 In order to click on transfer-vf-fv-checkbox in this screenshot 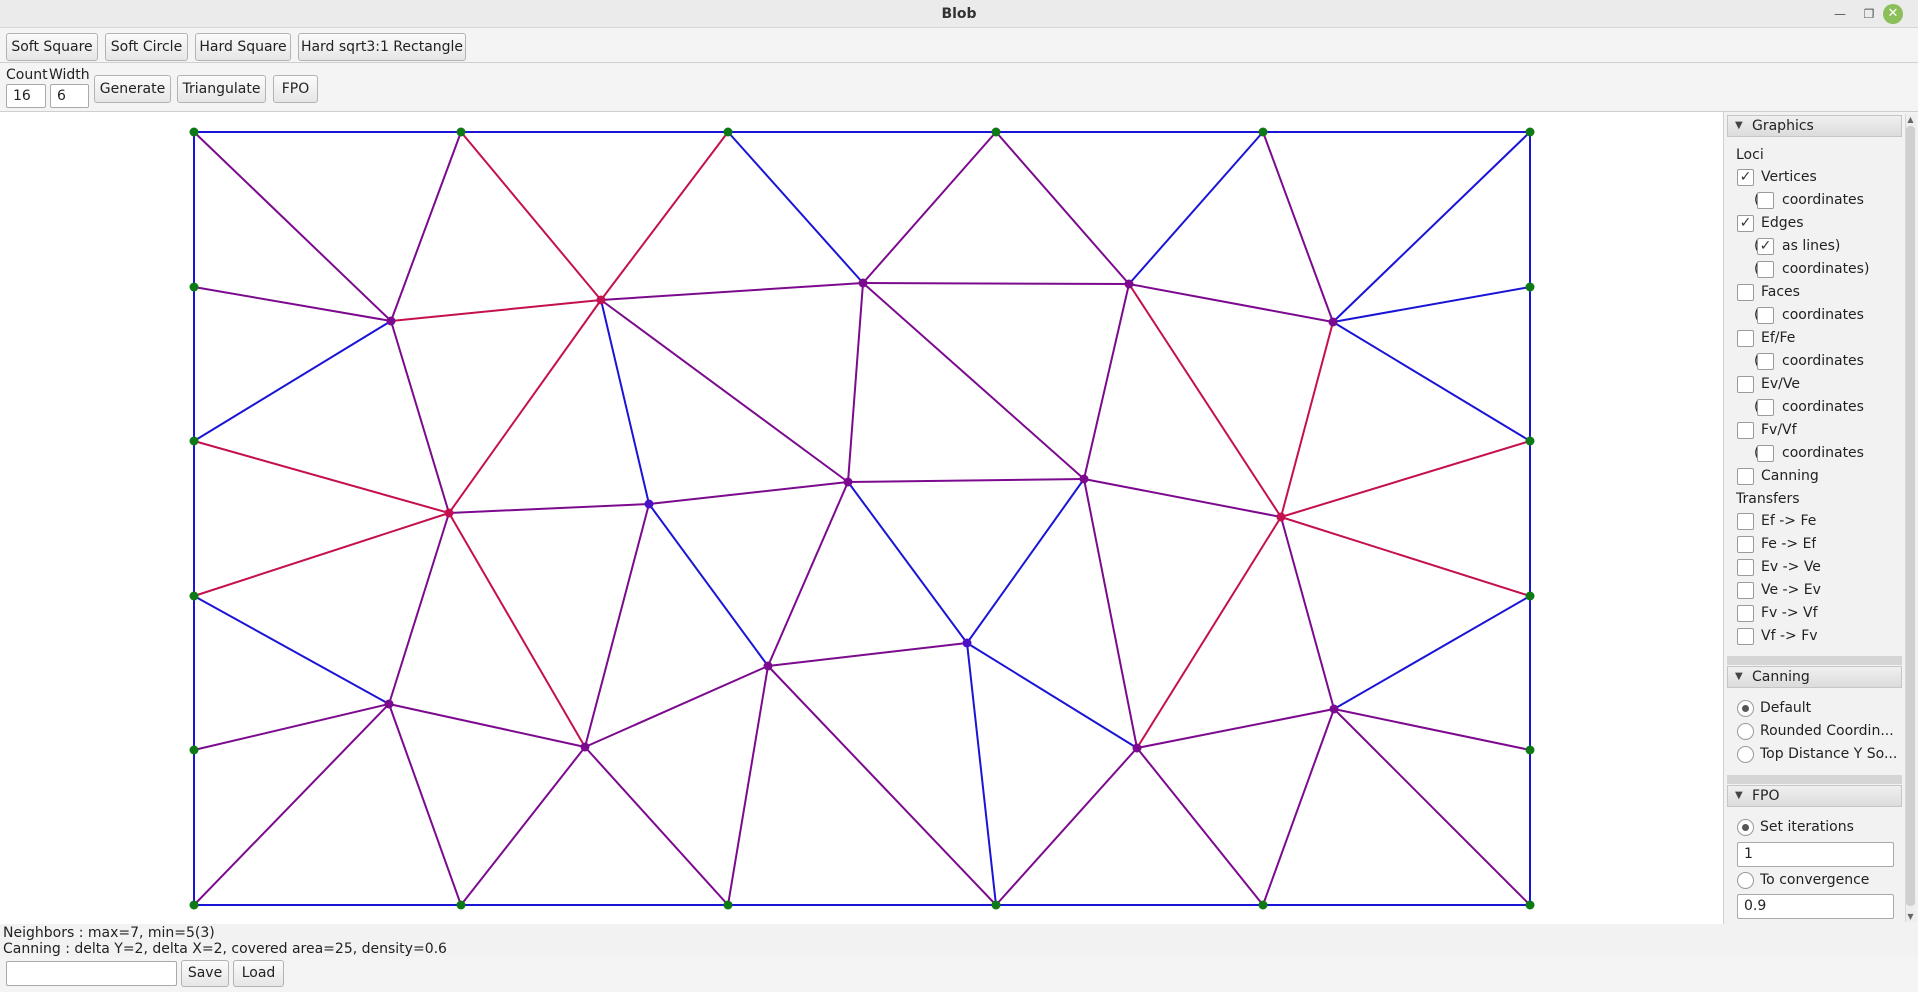, I will do `click(1745, 636)`.